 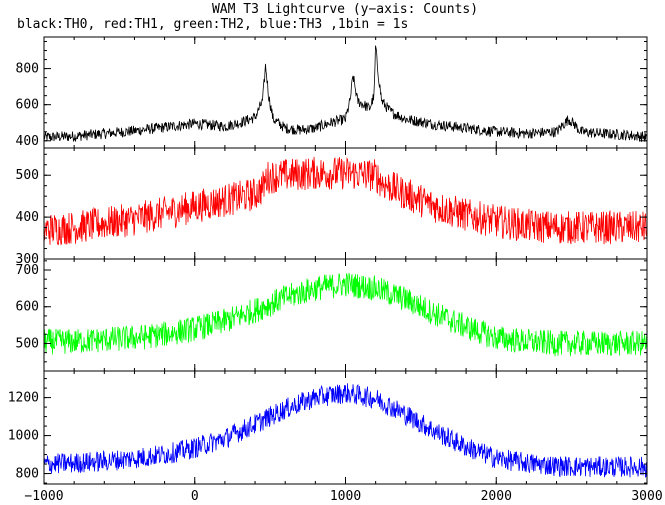 What do you see at coordinates (195, 496) in the screenshot?
I see `x-tick-label: 0` at bounding box center [195, 496].